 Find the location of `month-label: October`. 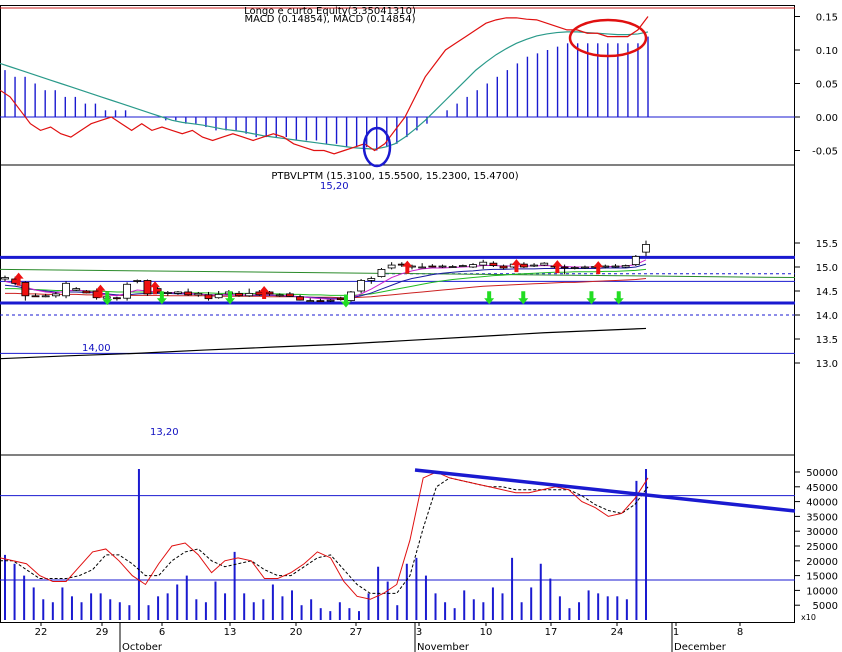

month-label: October is located at coordinates (142, 647).